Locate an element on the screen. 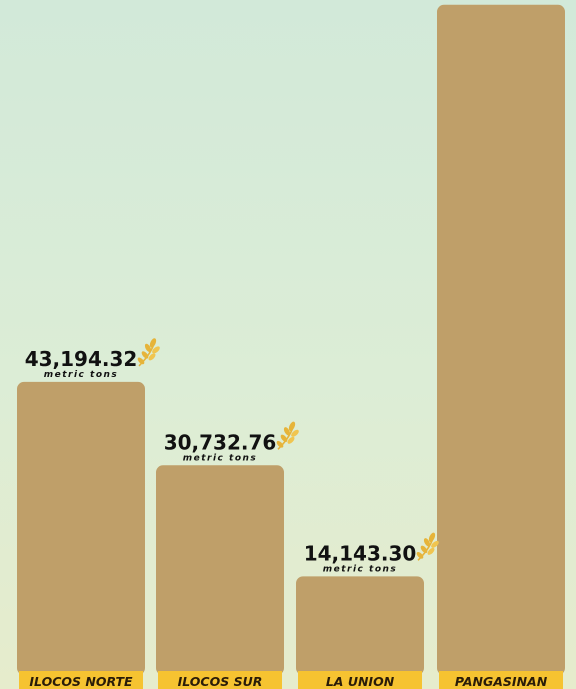 The width and height of the screenshot is (576, 689). bar-ilocos-sur is located at coordinates (220, 570).